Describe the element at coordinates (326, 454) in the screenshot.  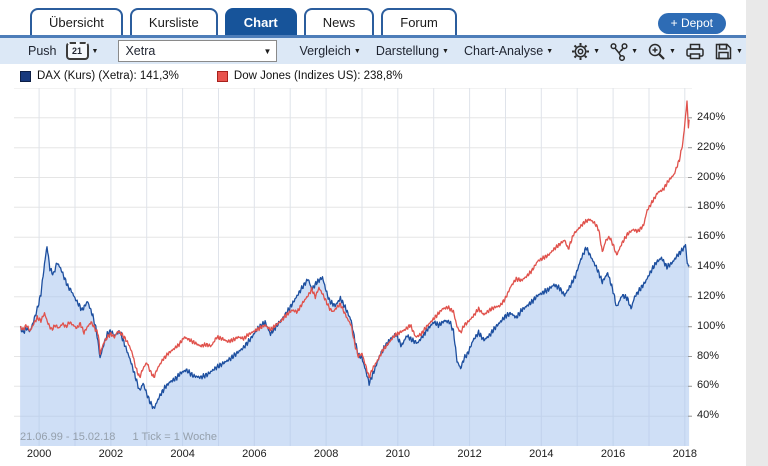
I see `x-axis-tick-label: 2008` at that location.